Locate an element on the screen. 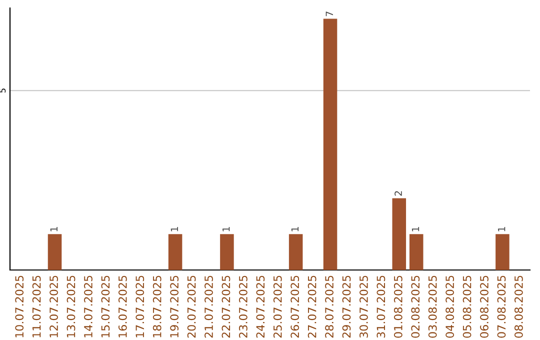  x-tick-label: 06.08.2025 is located at coordinates (484, 307).